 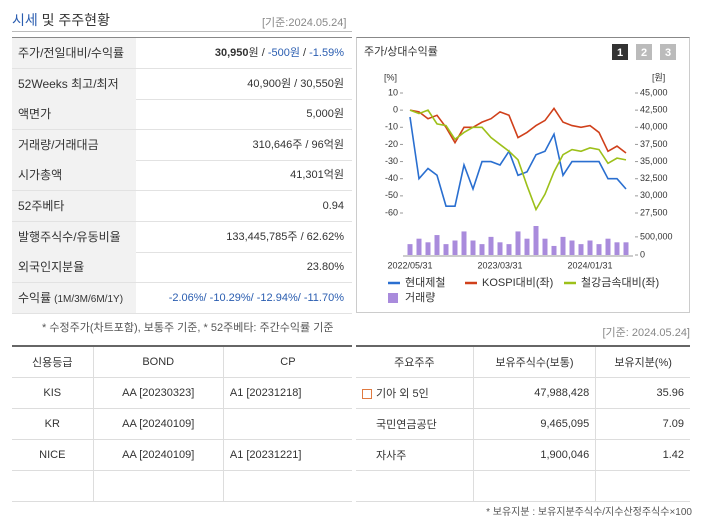 I want to click on table-row: 국민연금공단 9,465,095 7.09, so click(x=523, y=424).